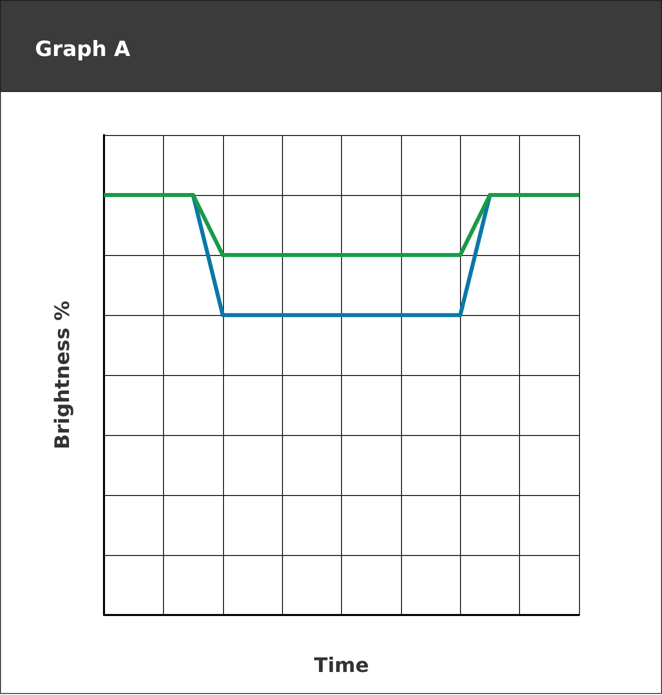  What do you see at coordinates (62, 375) in the screenshot?
I see `y-axis-title: Brightness %` at bounding box center [62, 375].